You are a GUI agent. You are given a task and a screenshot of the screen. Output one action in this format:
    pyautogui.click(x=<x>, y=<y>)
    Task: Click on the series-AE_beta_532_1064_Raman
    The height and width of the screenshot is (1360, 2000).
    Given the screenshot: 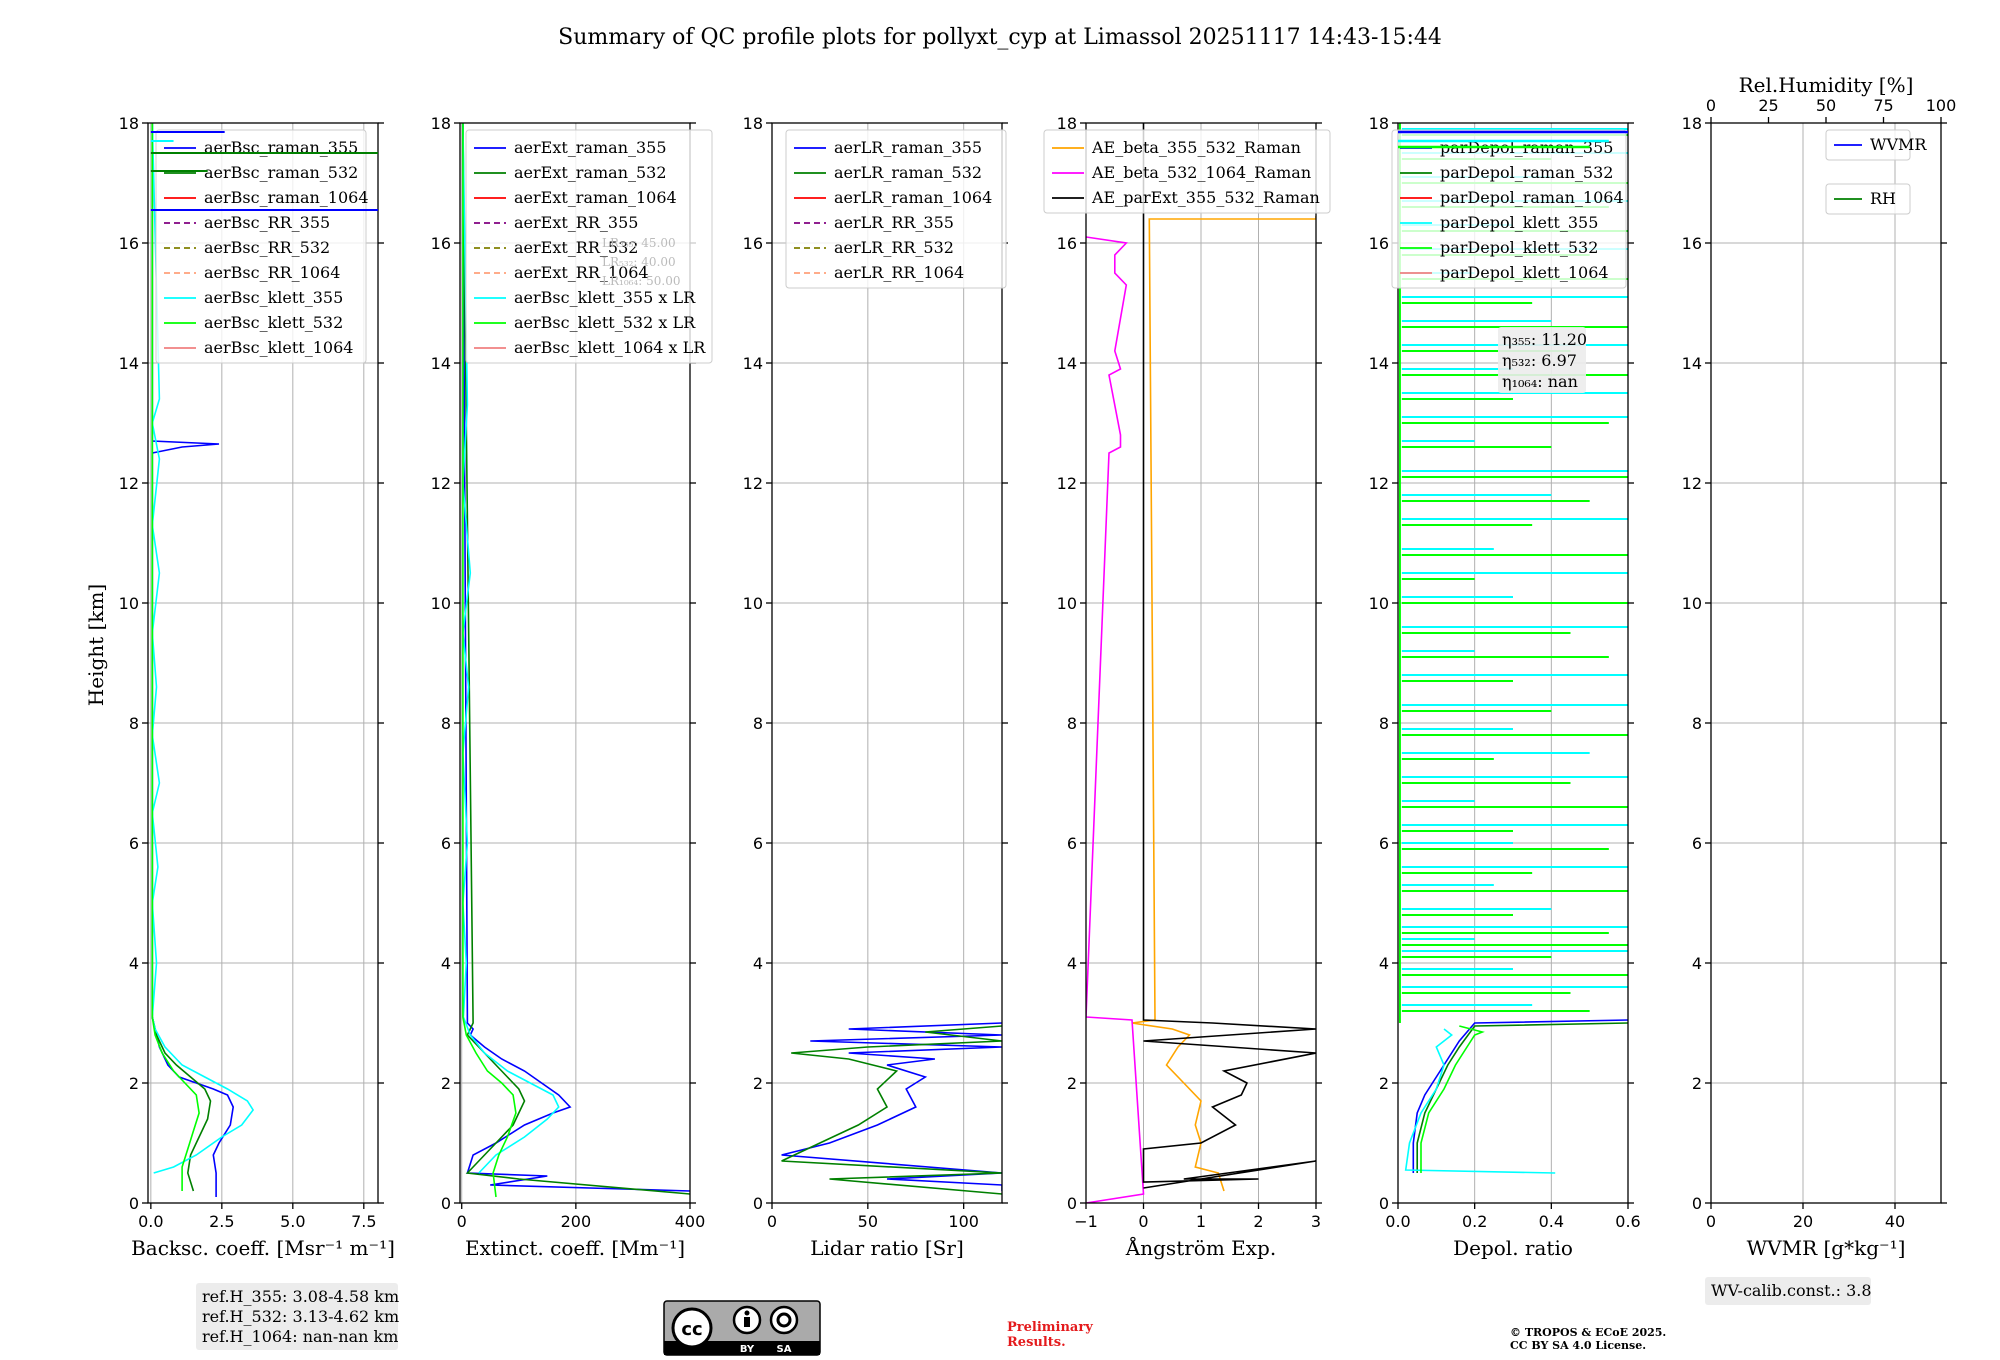 What is the action you would take?
    pyautogui.click(x=1115, y=719)
    